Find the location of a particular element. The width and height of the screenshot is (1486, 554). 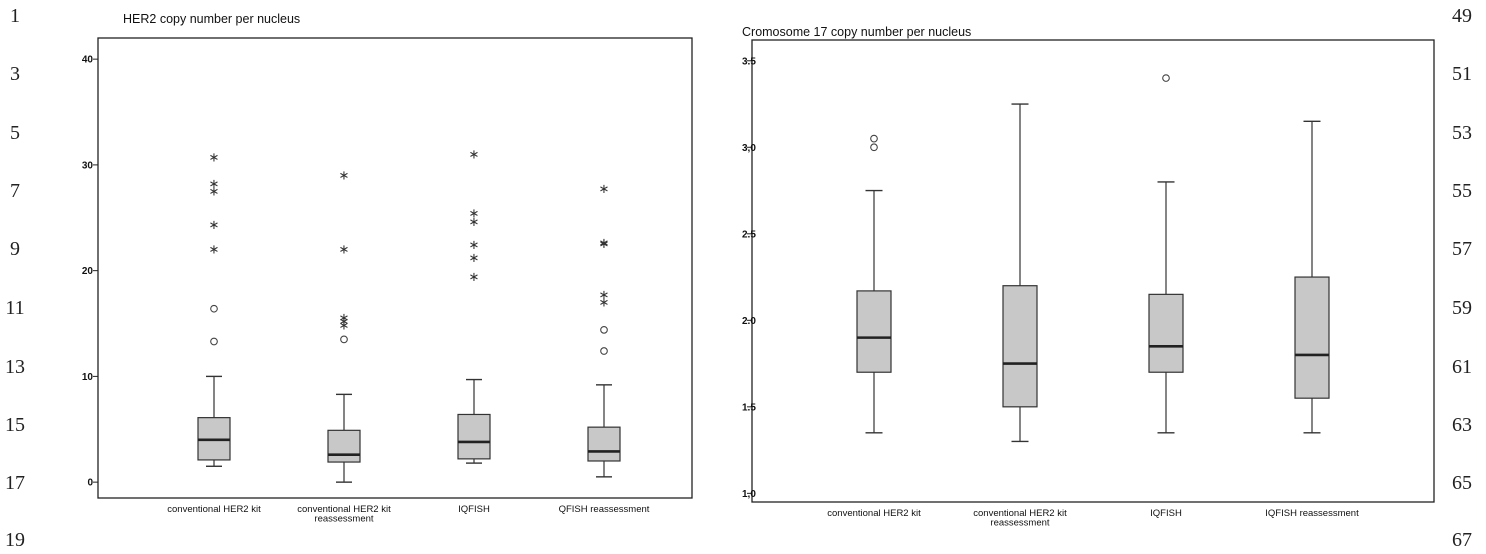

line-number-right: 49 is located at coordinates (1462, 16).